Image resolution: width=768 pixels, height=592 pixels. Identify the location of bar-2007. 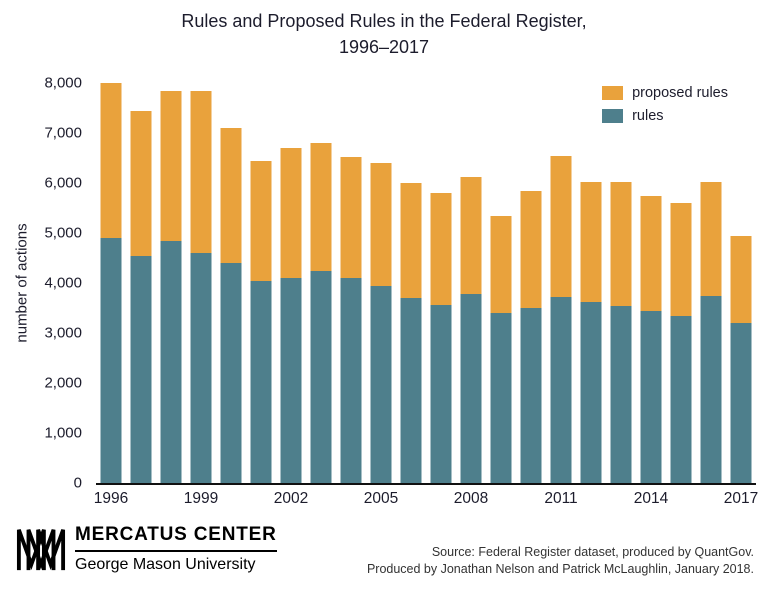
(441, 283).